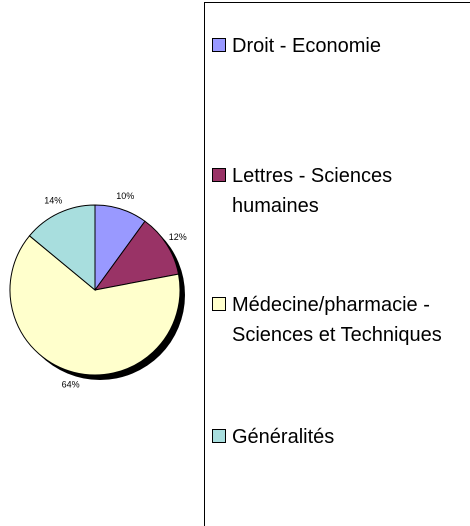  I want to click on legend-item: Droit - Economie, so click(334, 46).